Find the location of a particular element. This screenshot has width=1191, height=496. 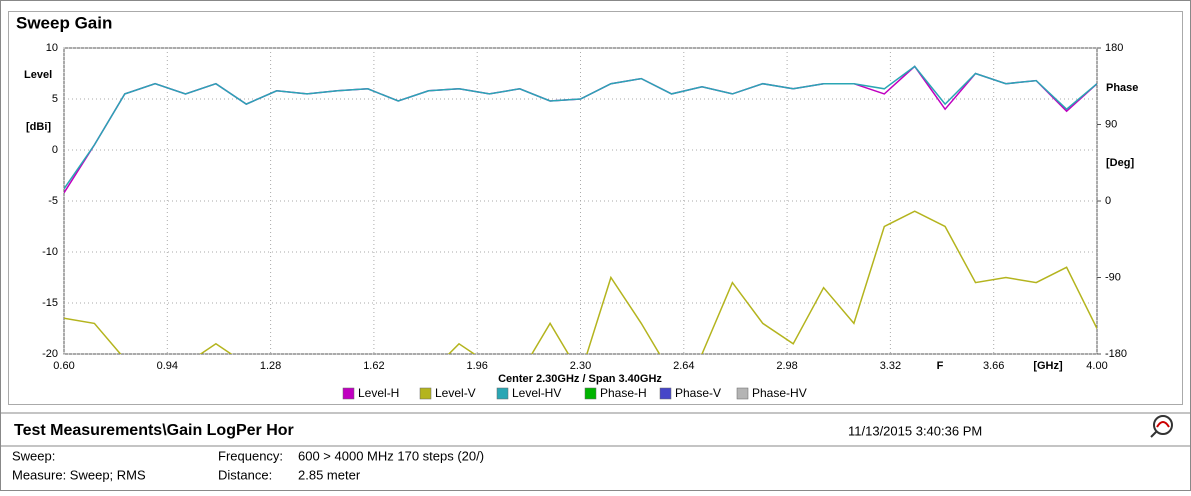

y2-label: [Deg] is located at coordinates (1120, 163).